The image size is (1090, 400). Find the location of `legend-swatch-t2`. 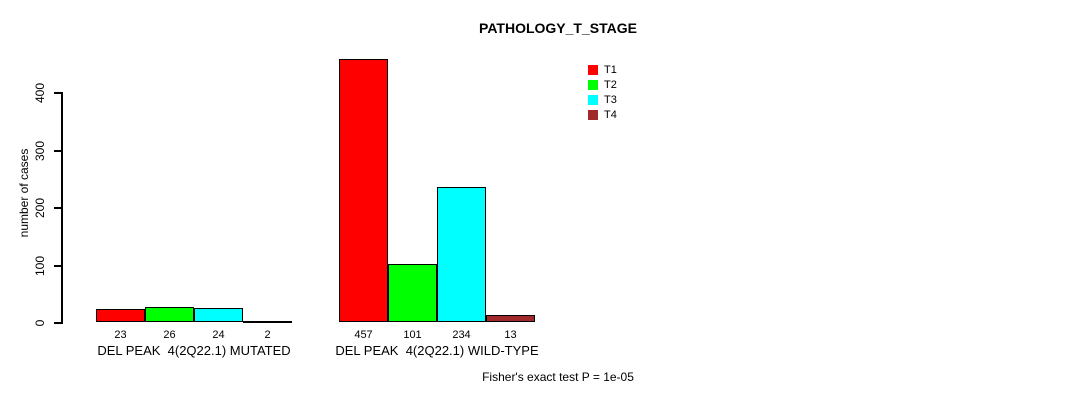

legend-swatch-t2 is located at coordinates (593, 85).